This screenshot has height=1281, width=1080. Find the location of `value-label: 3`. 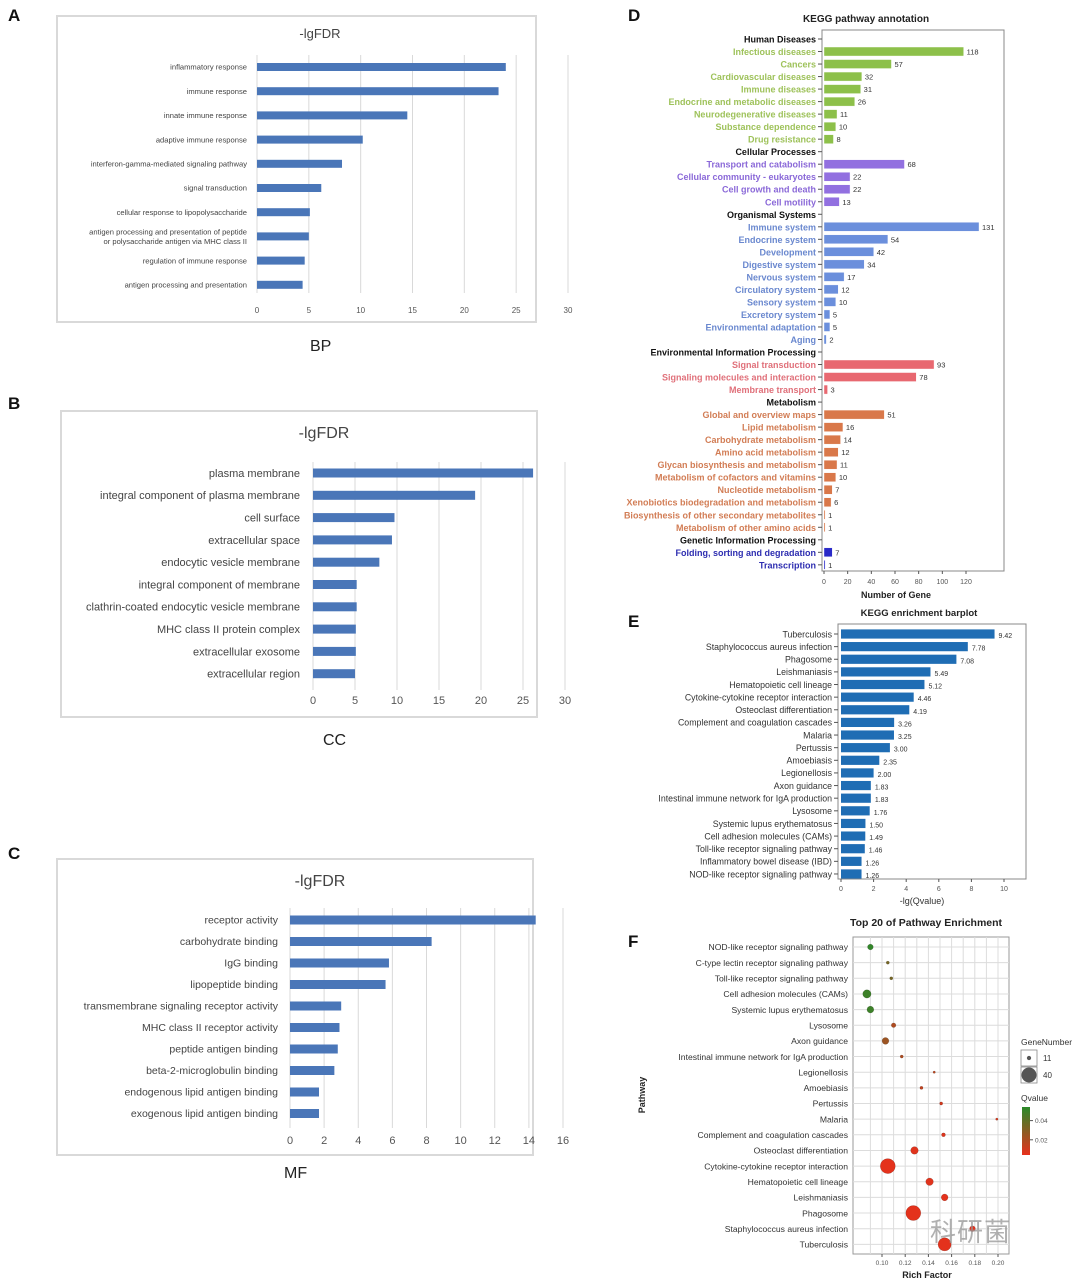

value-label: 3 is located at coordinates (833, 390).